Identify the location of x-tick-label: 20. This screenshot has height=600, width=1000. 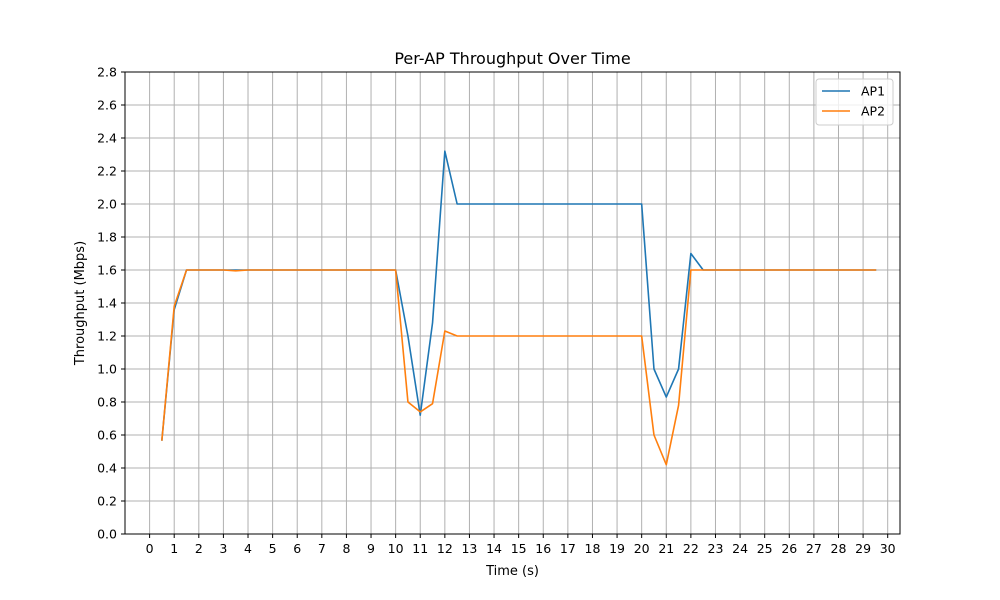
(642, 548).